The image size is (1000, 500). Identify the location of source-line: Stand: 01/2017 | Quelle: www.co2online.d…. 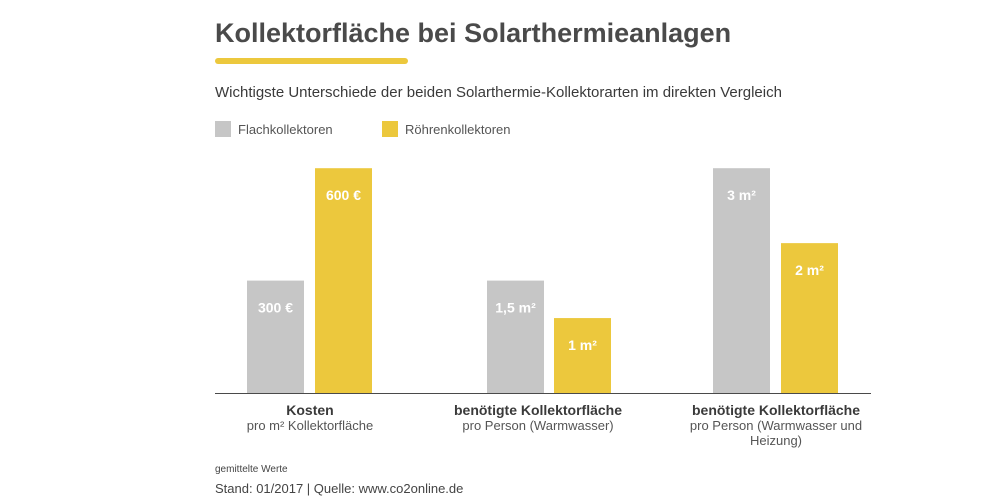
(339, 488).